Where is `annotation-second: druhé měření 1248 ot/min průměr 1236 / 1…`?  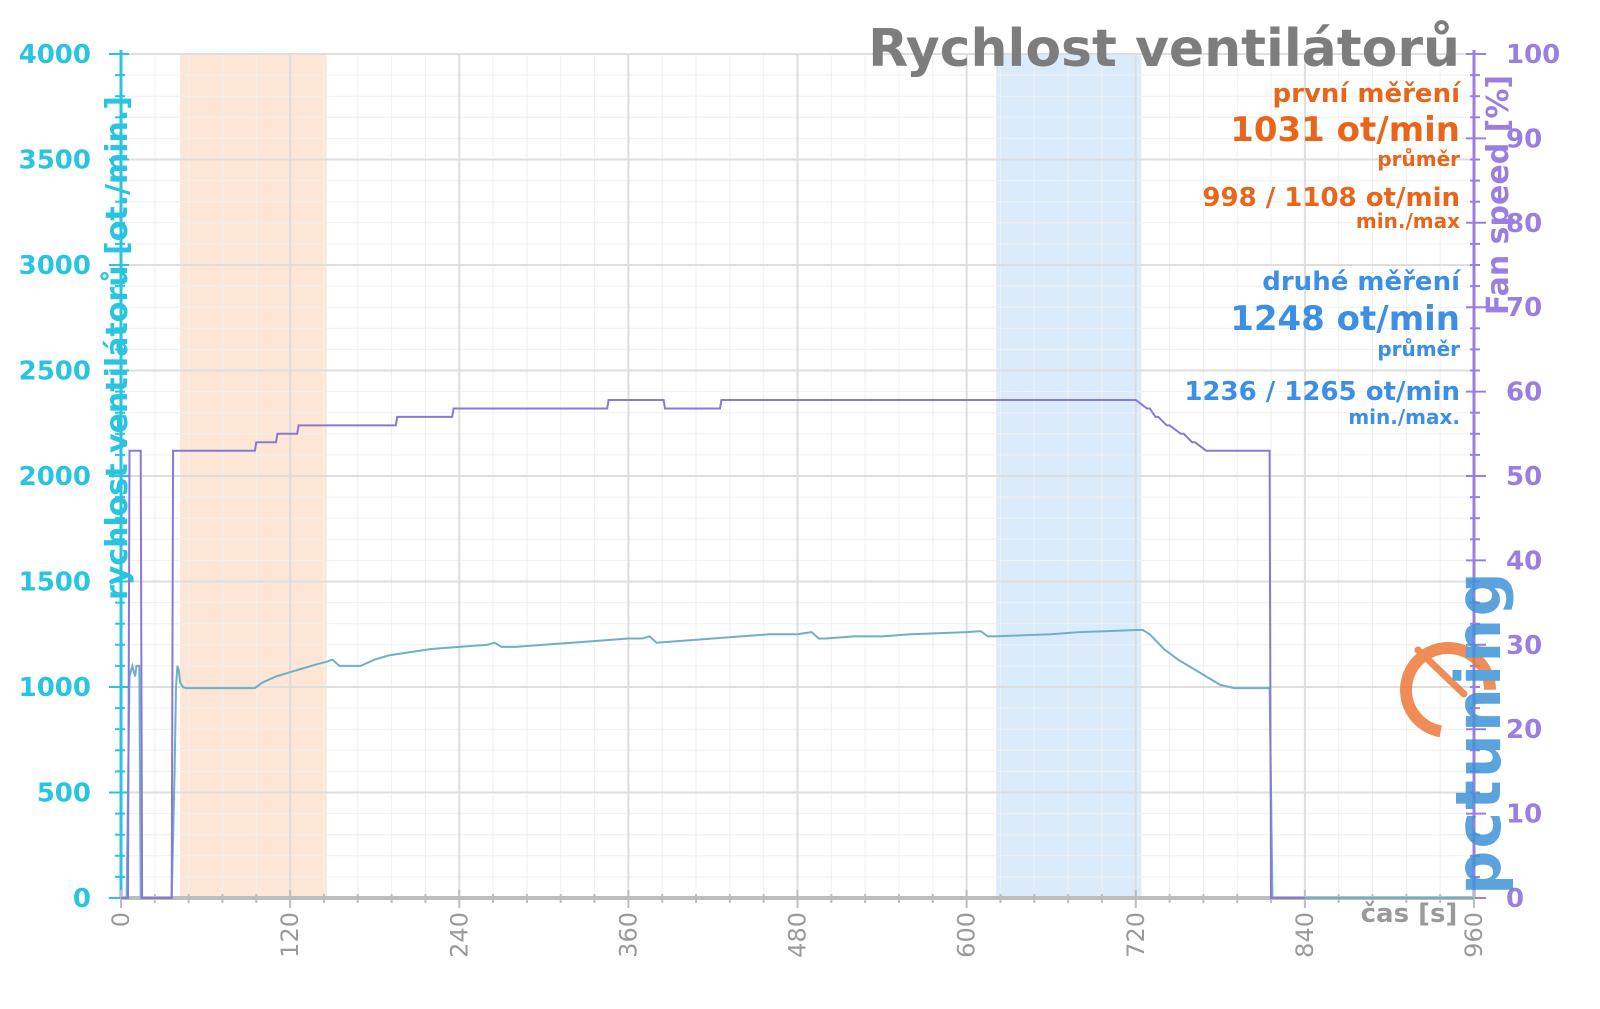
annotation-second: druhé měření 1248 ot/min průměr 1236 / 1… is located at coordinates (1323, 348).